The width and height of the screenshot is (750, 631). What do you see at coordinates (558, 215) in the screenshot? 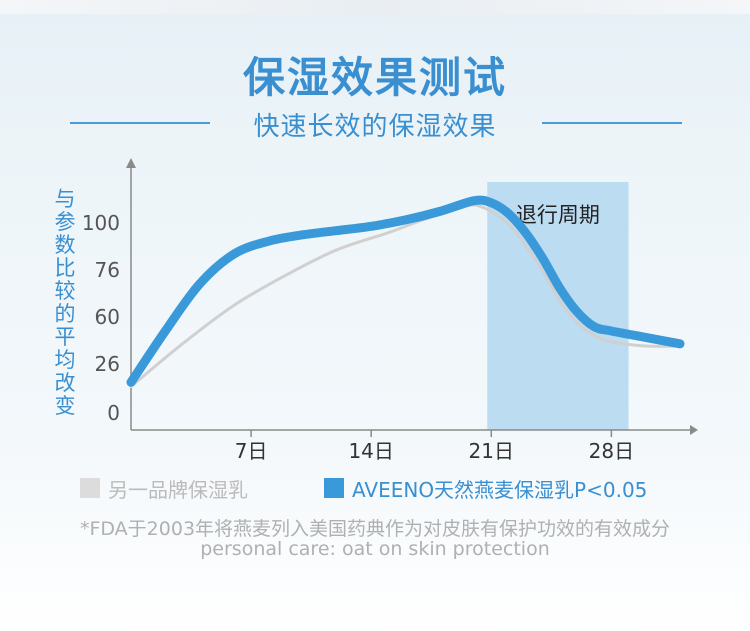
I see `regression-period-label: 退行周期` at bounding box center [558, 215].